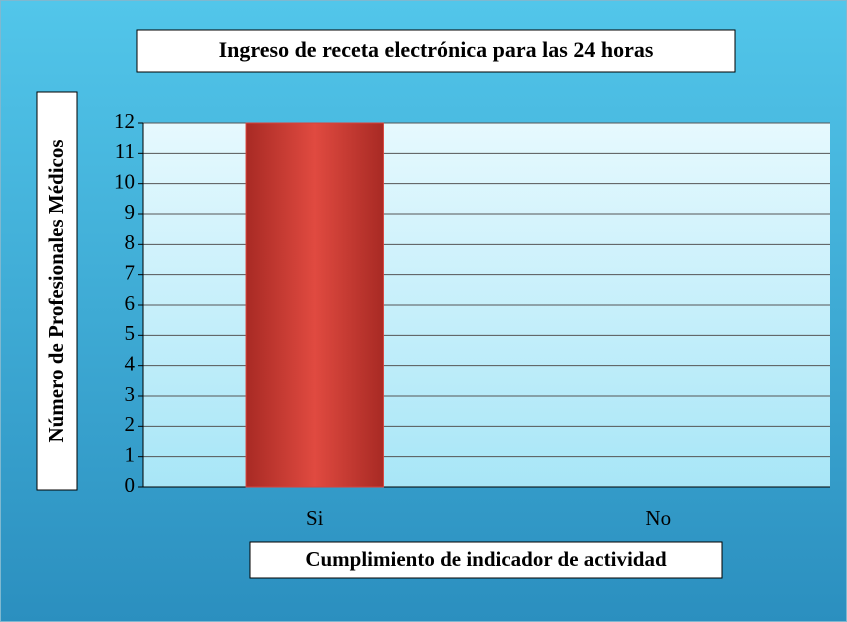  I want to click on x-axis-title-box, so click(486, 560).